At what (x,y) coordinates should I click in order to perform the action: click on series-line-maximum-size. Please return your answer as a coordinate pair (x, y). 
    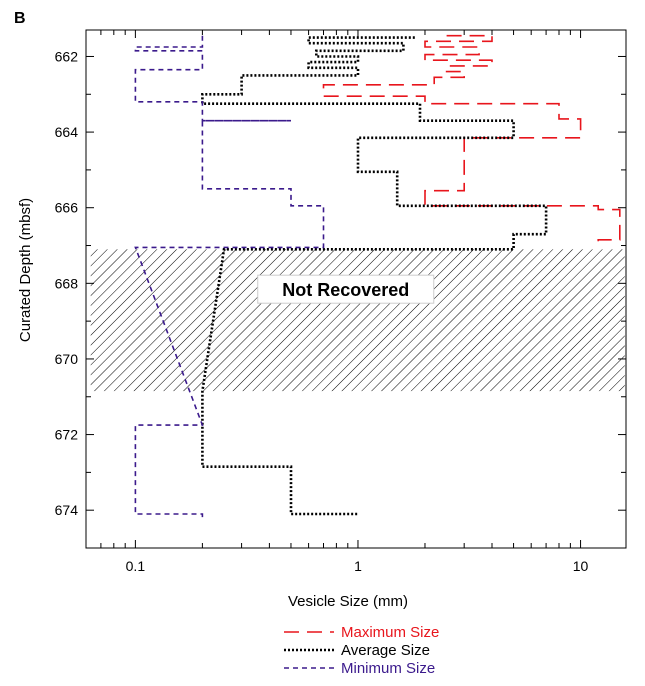
    Looking at the image, I should click on (471, 142).